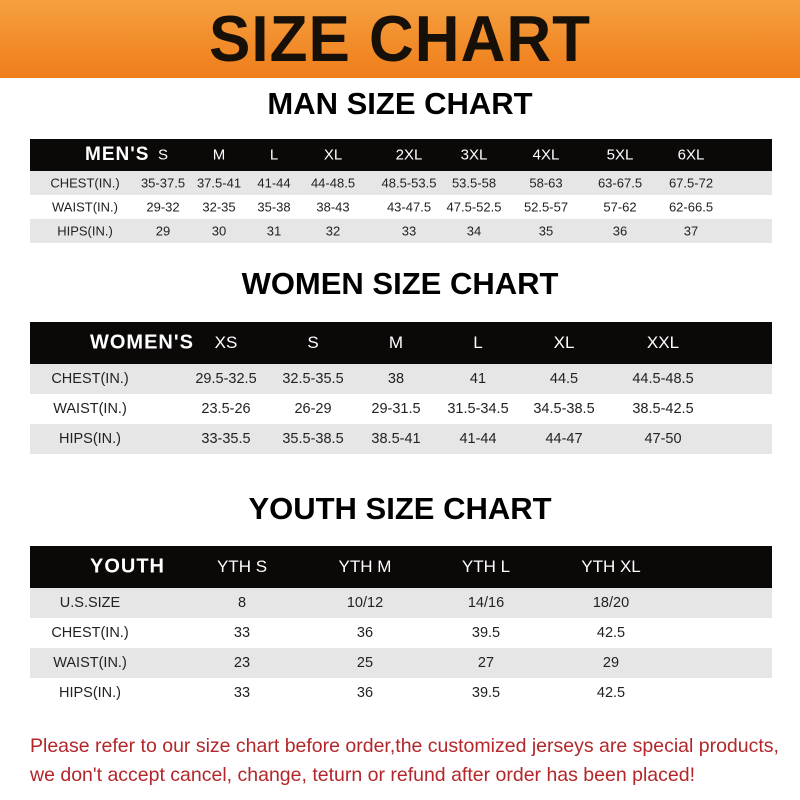 Image resolution: width=800 pixels, height=800 pixels. I want to click on table-header-row: WOMEN'S XS S M L XL XXL, so click(401, 343).